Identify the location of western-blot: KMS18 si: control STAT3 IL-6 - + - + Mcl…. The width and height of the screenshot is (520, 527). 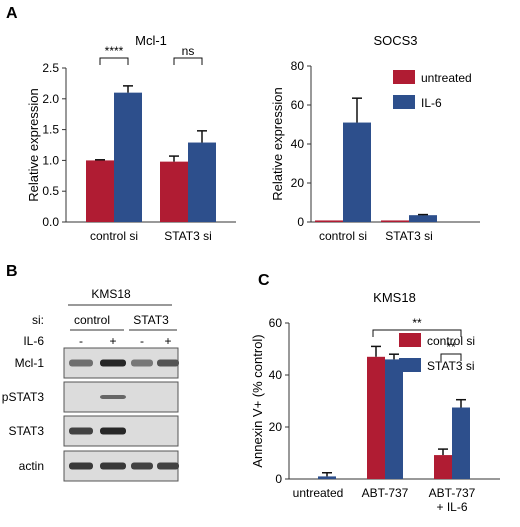
(90, 384).